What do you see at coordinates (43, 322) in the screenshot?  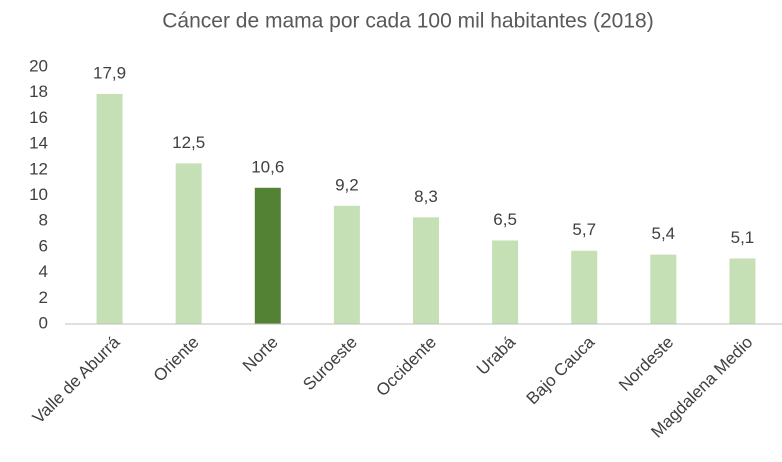 I see `y-tick-label: 0` at bounding box center [43, 322].